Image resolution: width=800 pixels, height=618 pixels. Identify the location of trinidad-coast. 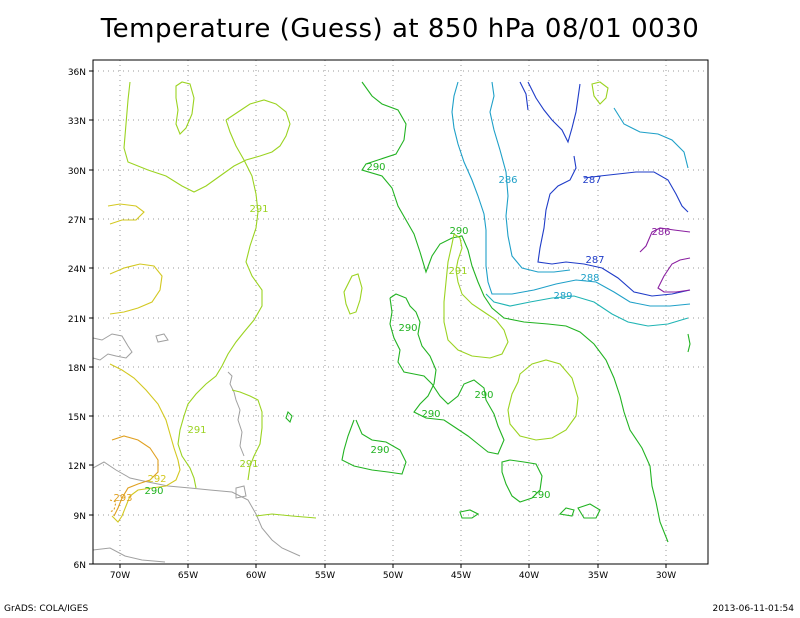
(241, 492).